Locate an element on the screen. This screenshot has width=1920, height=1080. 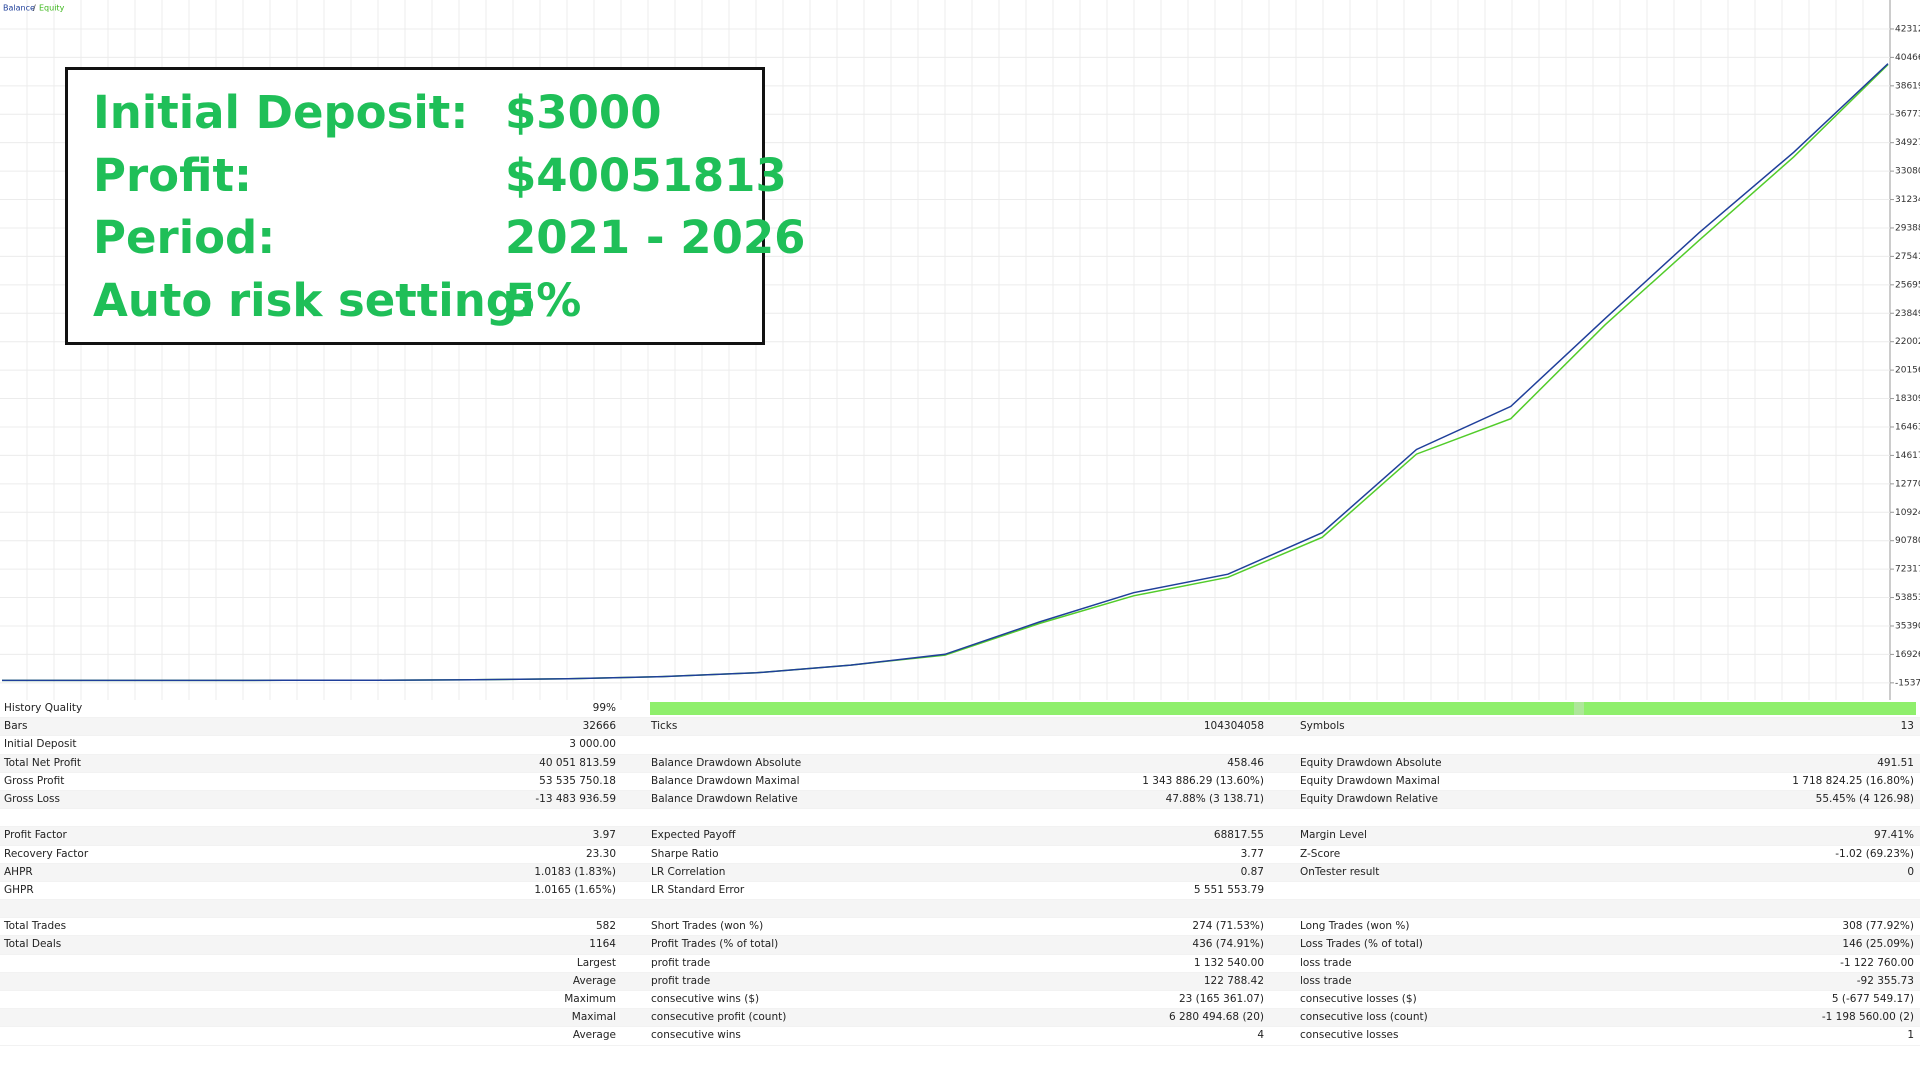
stat-label: consecutive profit (count) is located at coordinates (719, 1017).